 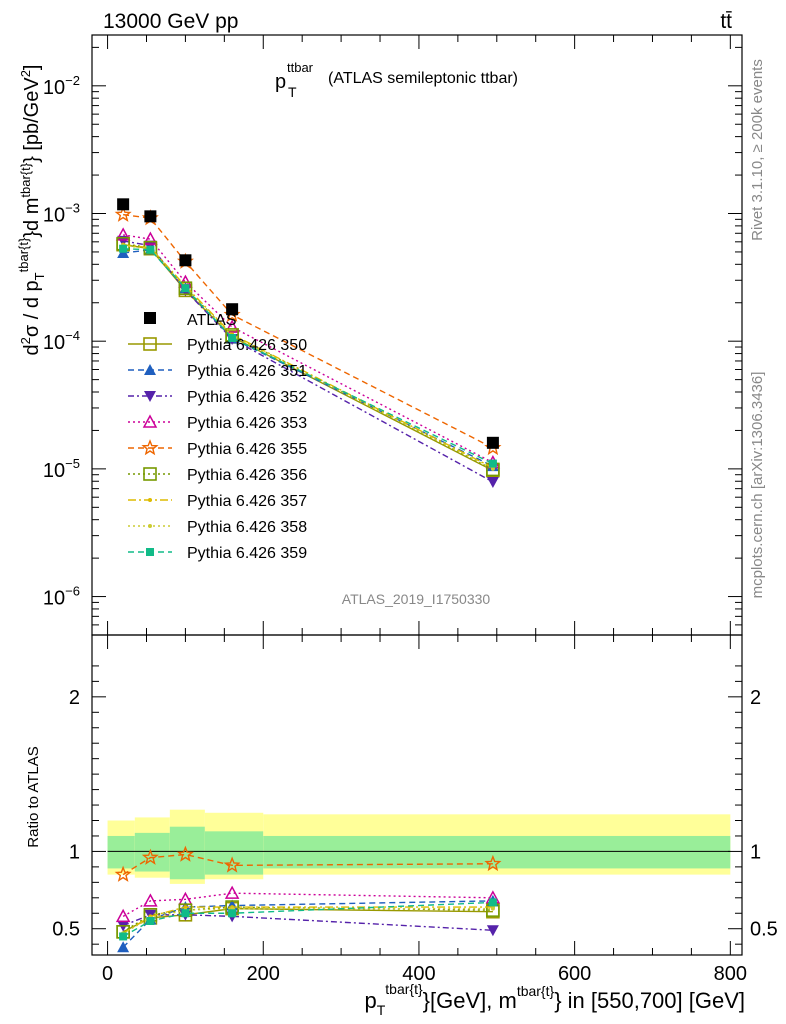 I want to click on xtick-label-2: 400, so click(x=418, y=974).